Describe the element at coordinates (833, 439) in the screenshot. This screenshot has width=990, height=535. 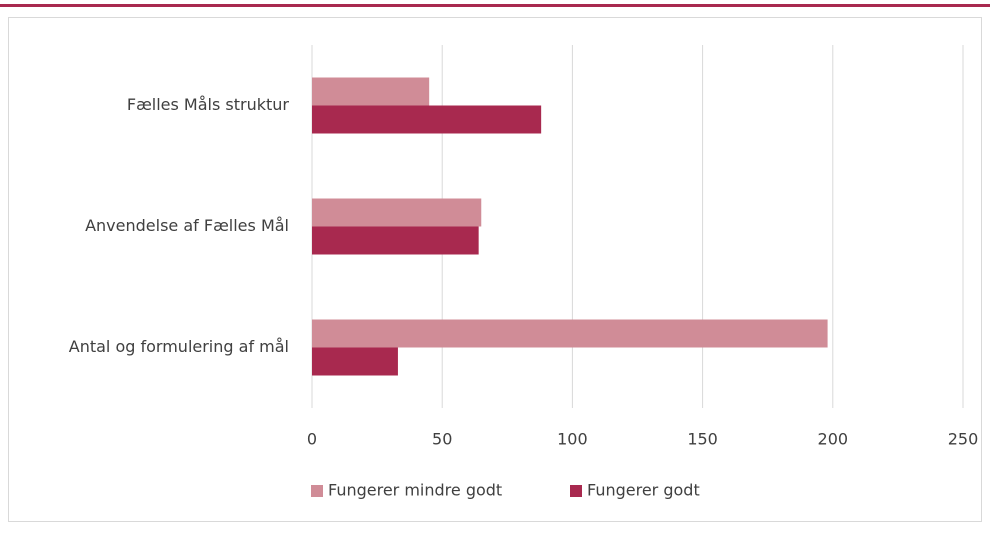
I see `x-tick-label: 200` at that location.